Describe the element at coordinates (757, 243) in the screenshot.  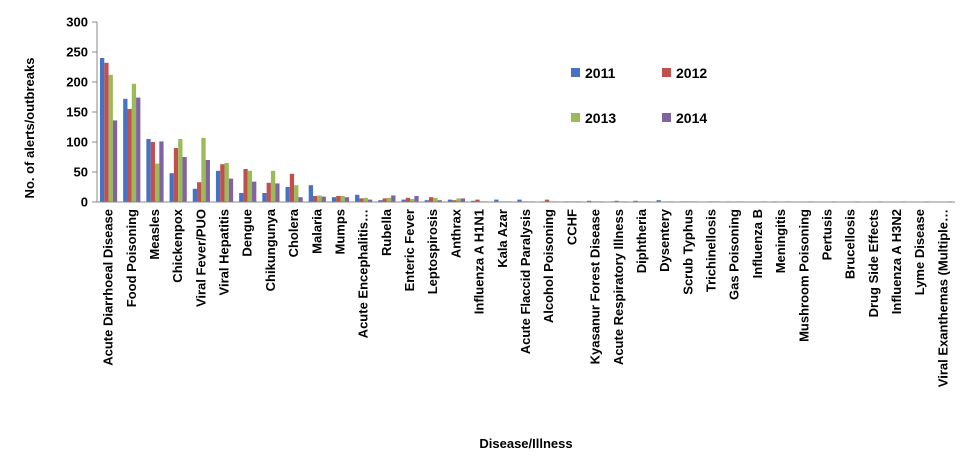
I see `x-category-label: Influenza B` at that location.